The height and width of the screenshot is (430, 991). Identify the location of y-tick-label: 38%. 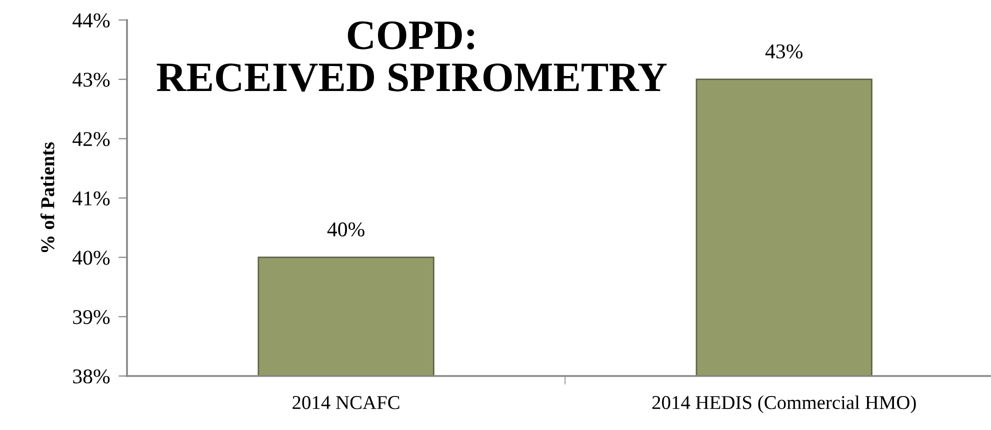
(91, 376).